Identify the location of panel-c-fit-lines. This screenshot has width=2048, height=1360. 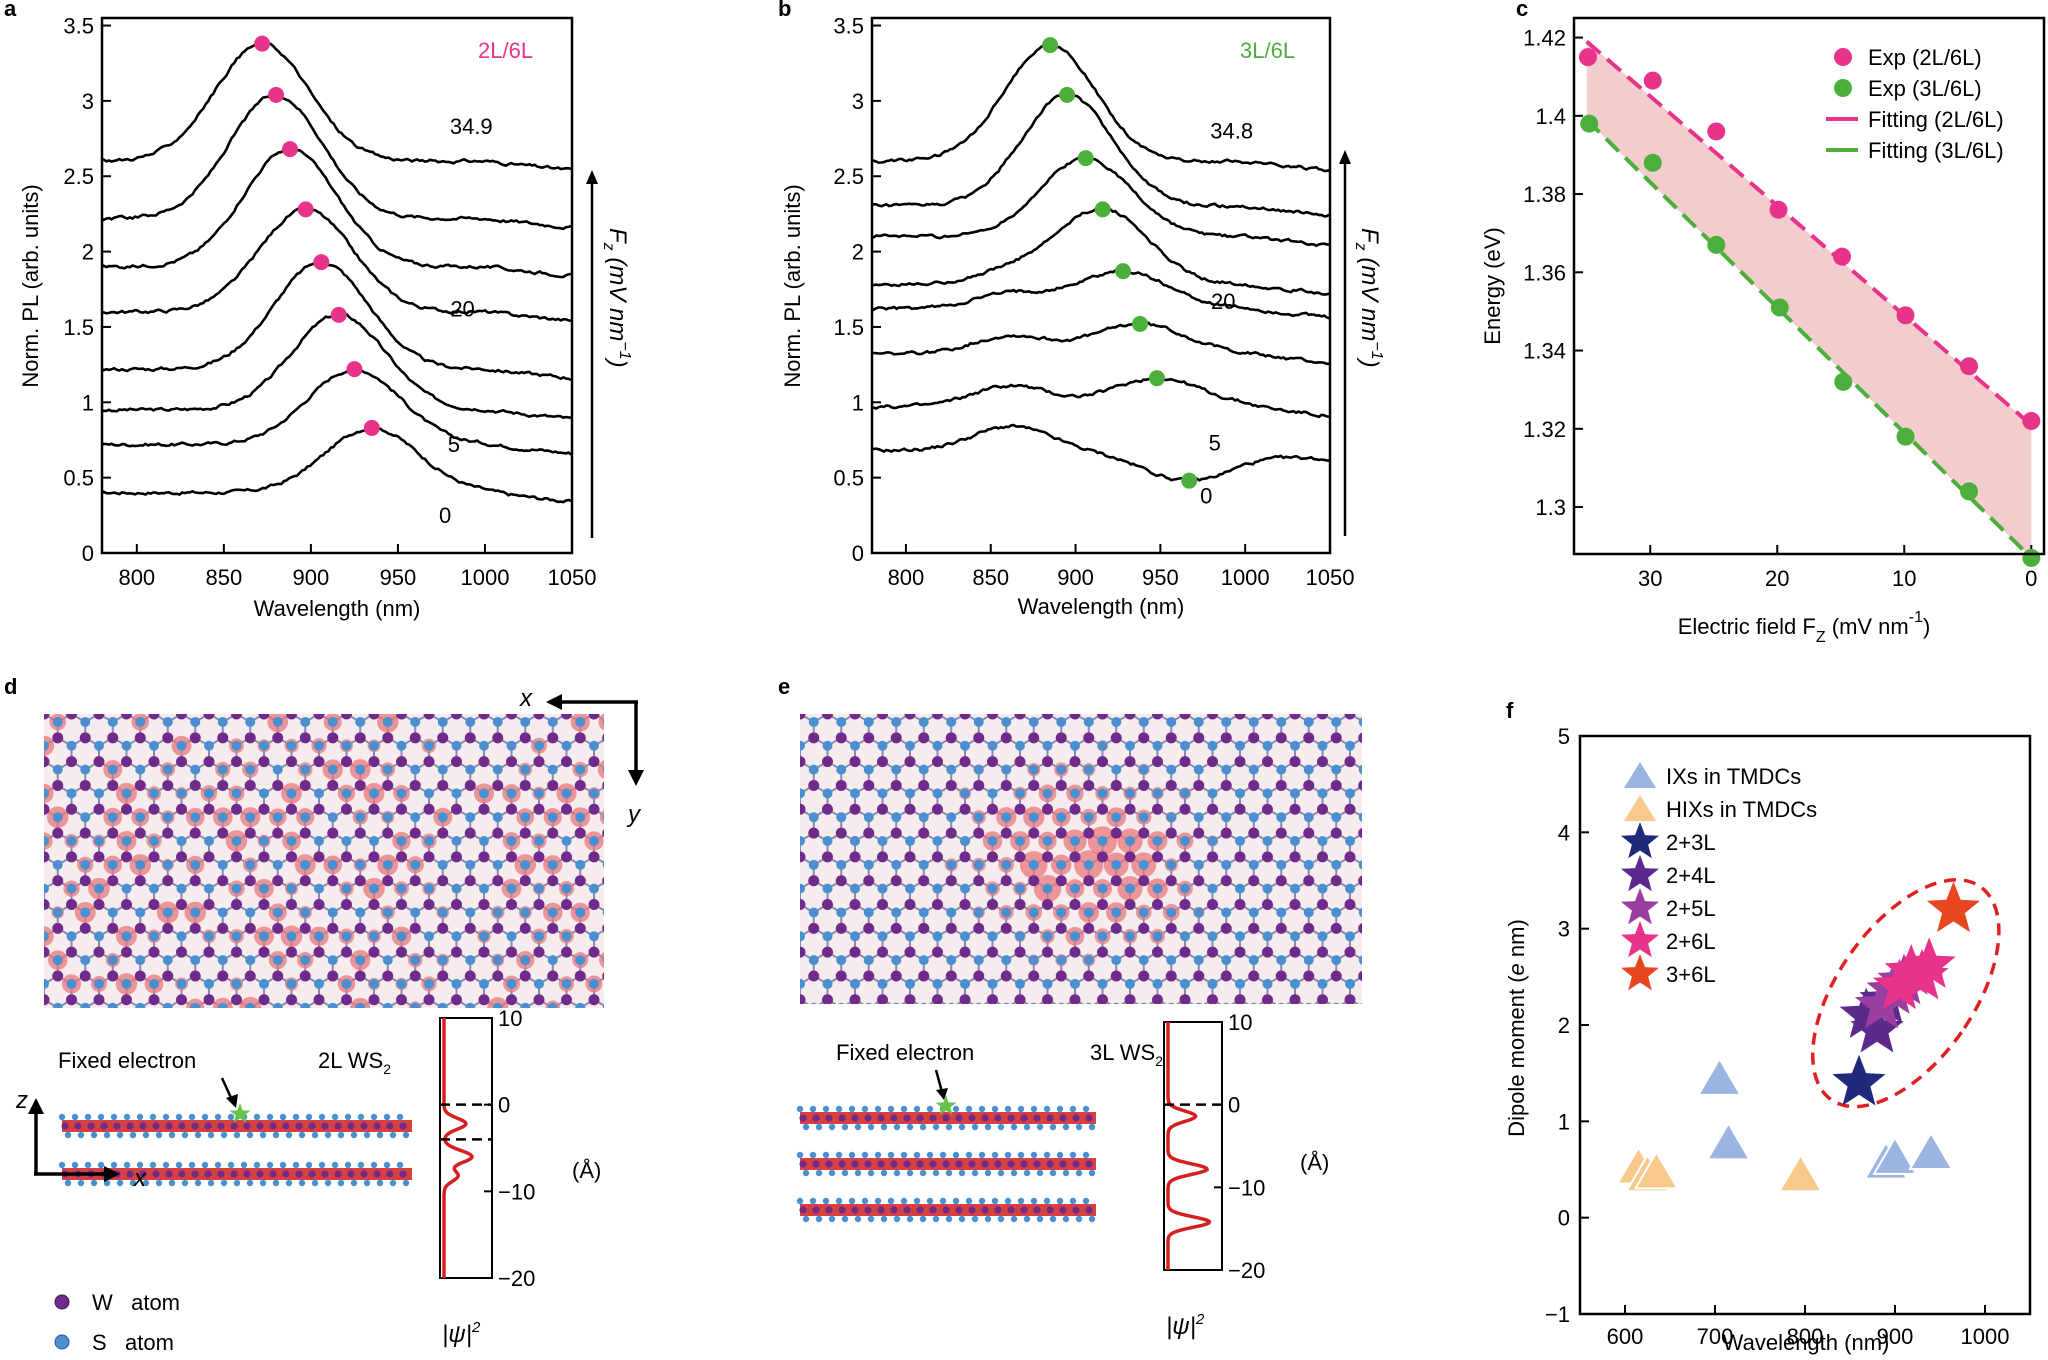
(1809, 299).